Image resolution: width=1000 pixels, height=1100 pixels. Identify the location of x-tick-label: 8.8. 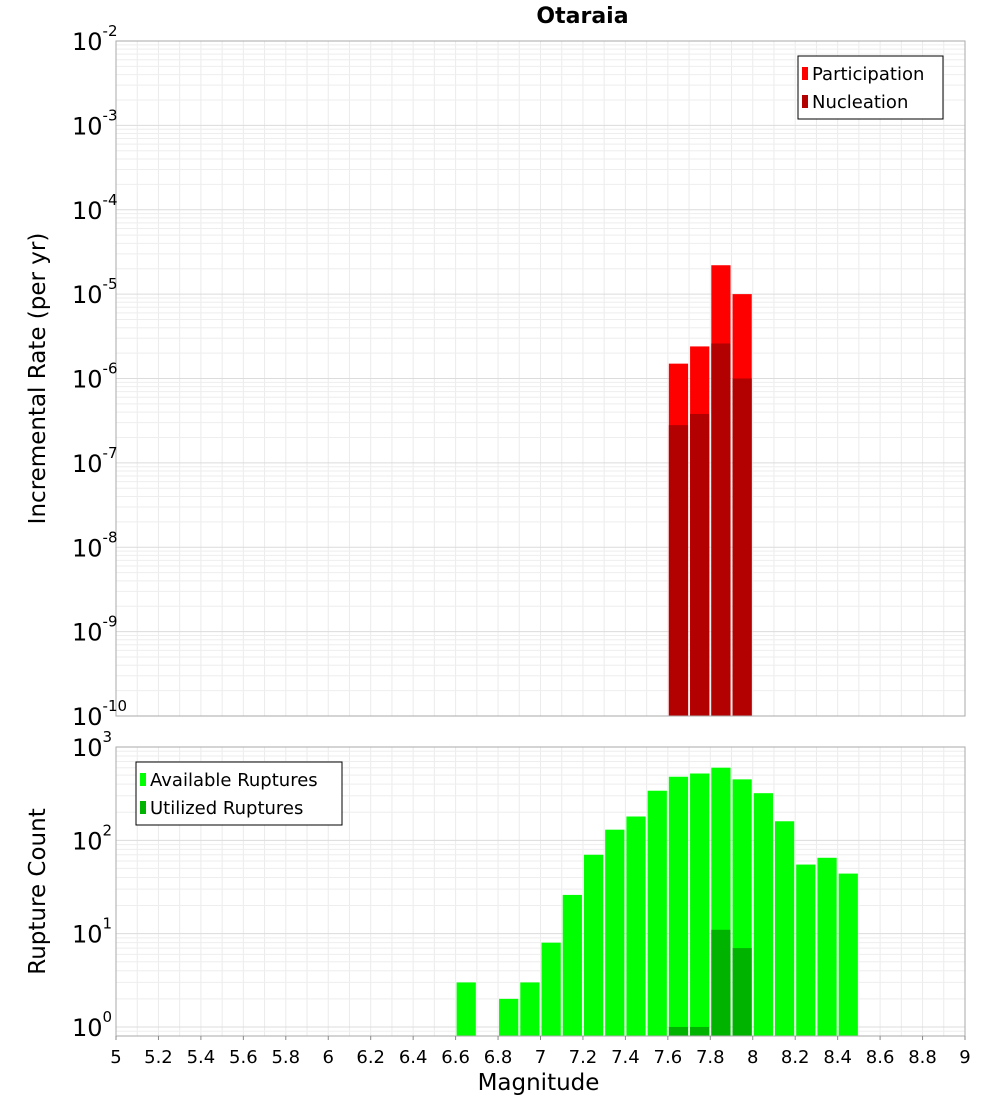
(922, 1057).